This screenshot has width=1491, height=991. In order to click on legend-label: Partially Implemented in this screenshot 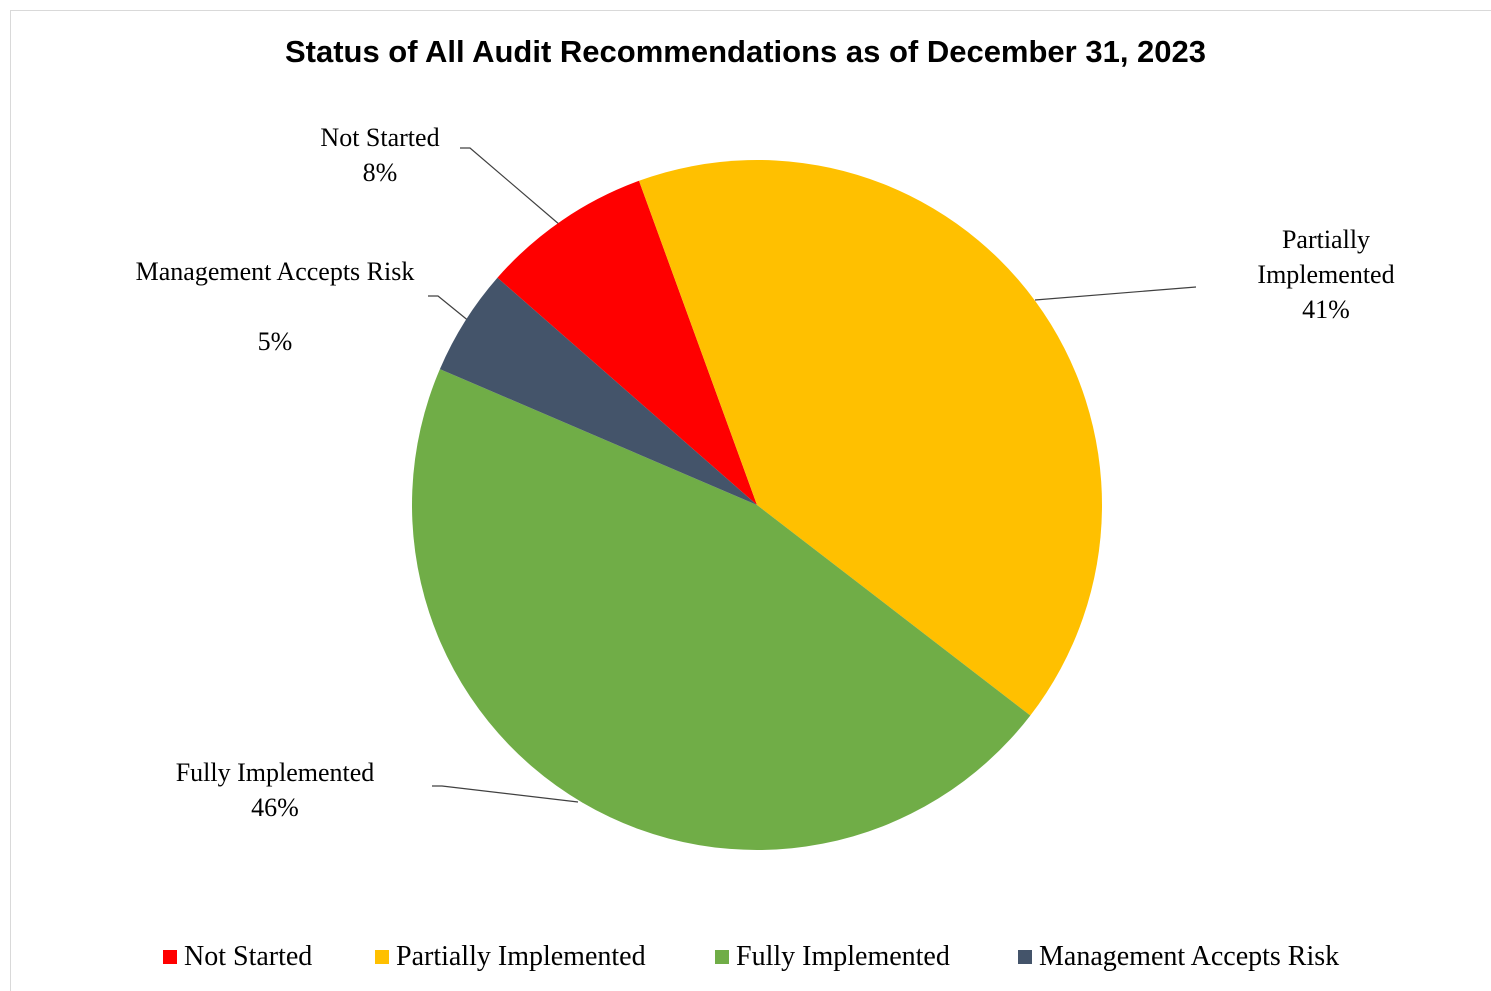, I will do `click(521, 956)`.